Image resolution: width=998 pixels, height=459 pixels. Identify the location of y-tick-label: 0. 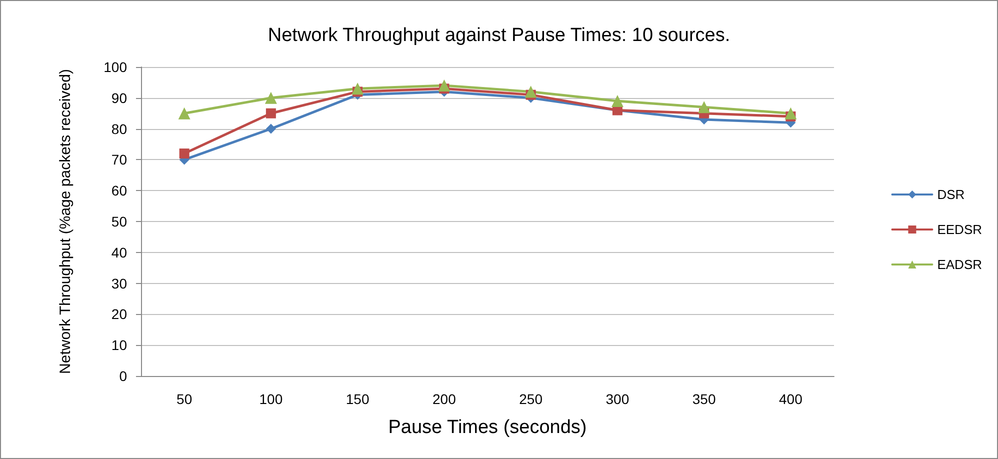
(123, 376).